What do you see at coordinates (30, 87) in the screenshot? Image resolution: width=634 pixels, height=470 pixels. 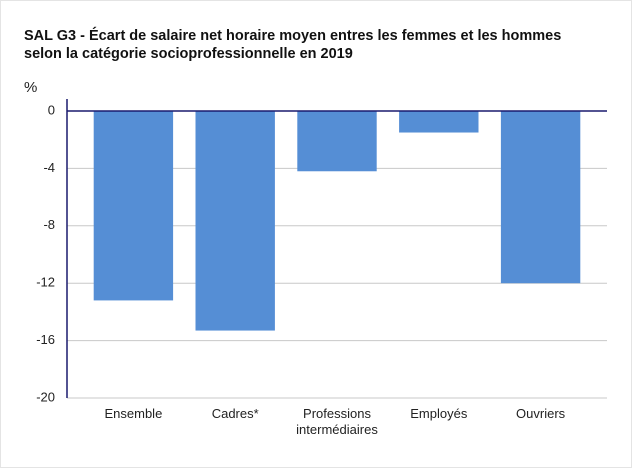 I see `y-axis-label: %` at bounding box center [30, 87].